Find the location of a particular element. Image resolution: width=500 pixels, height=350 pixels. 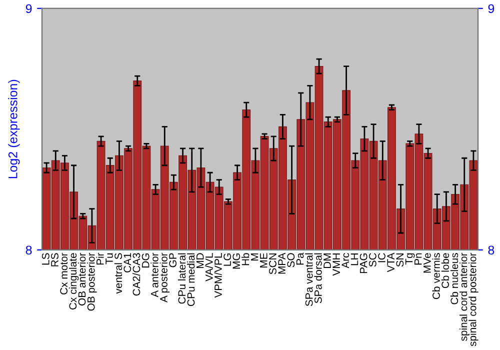

x-tick-label: DG is located at coordinates (146, 260).